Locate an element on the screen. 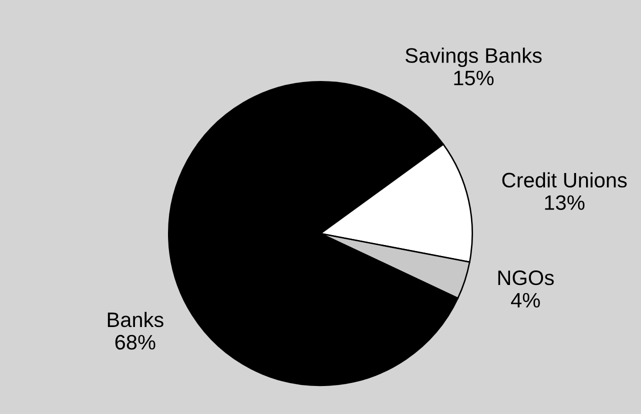 This screenshot has width=641, height=414. data-label: 13% is located at coordinates (564, 202).